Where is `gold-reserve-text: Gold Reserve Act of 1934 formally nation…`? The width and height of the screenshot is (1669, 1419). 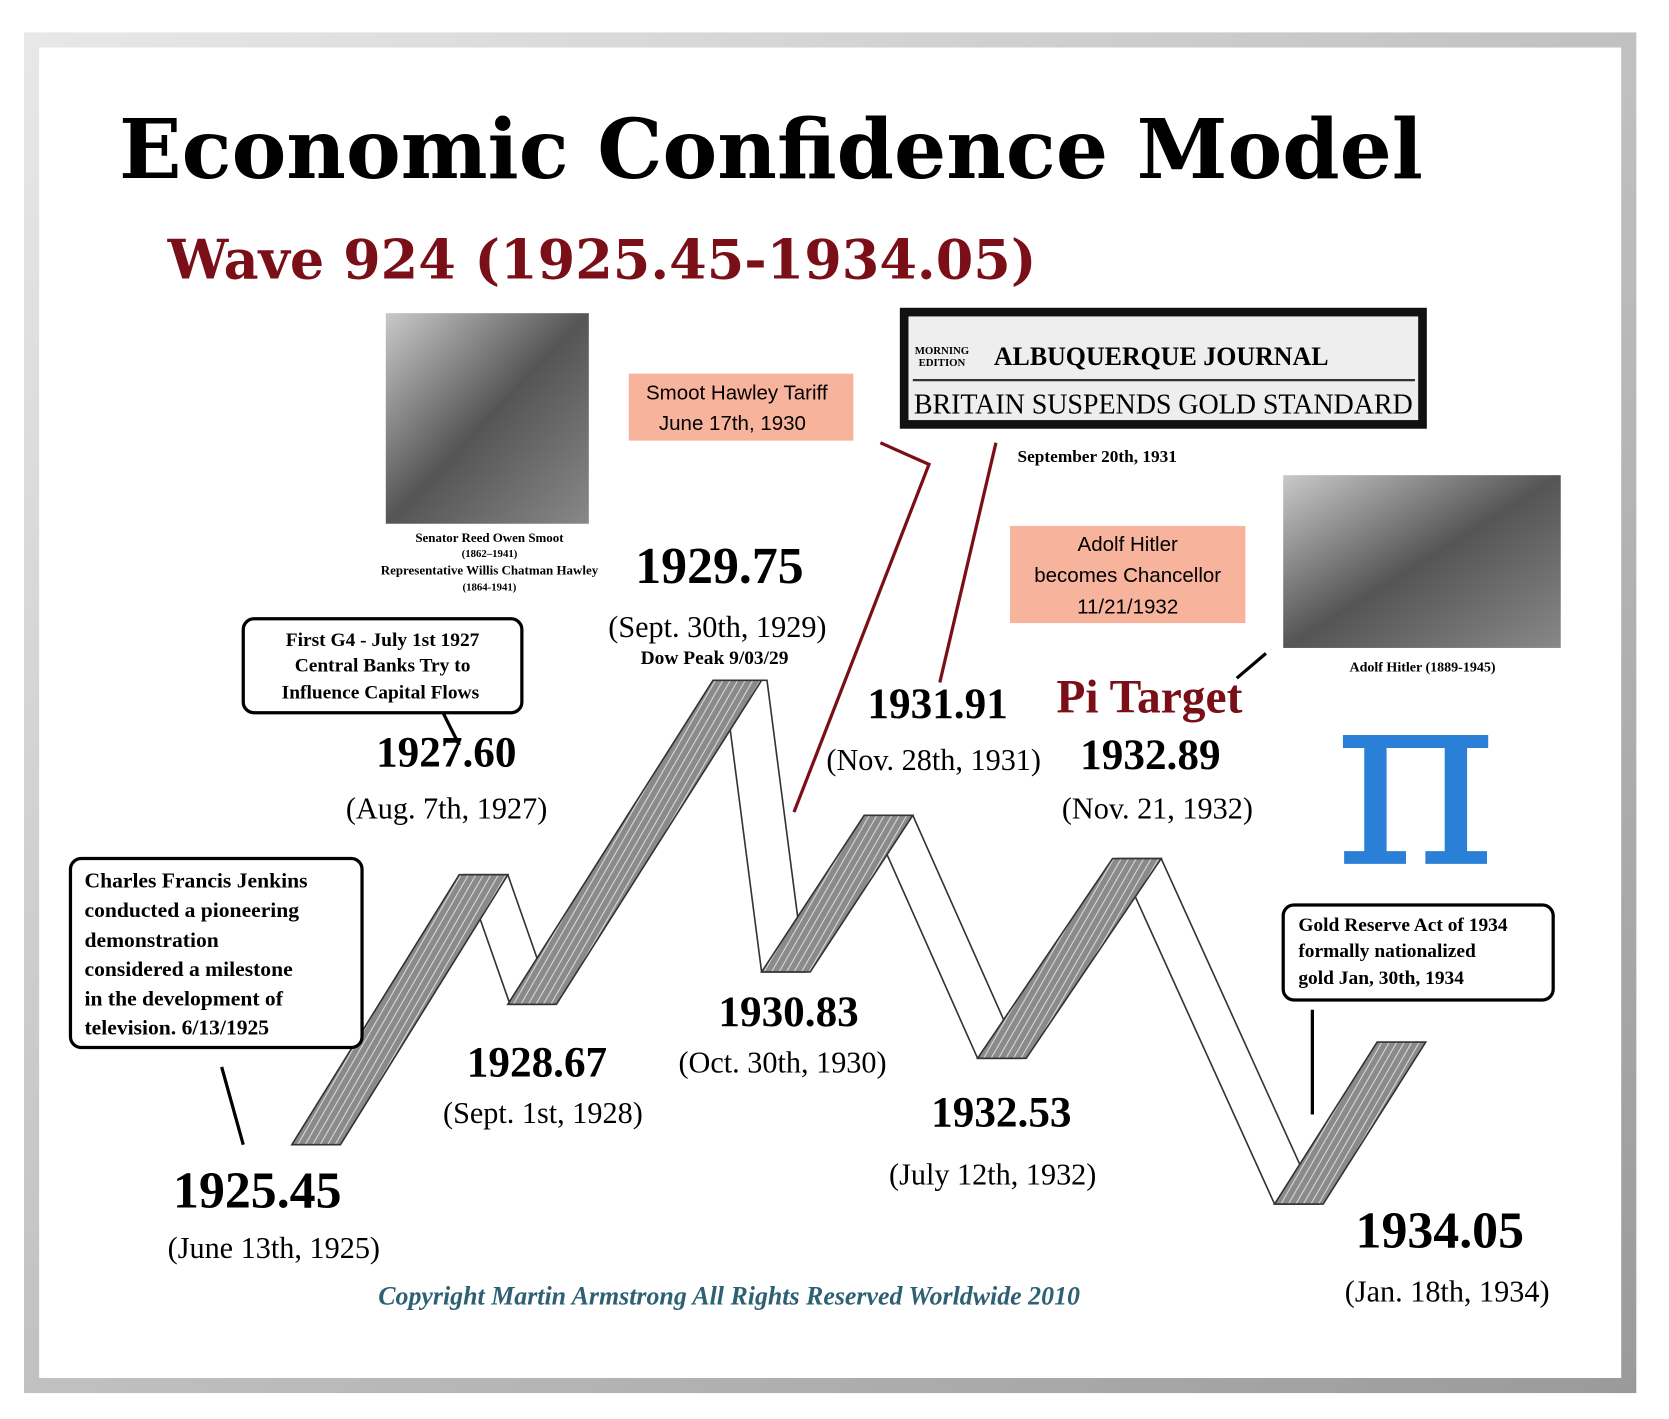
gold-reserve-text: Gold Reserve Act of 1934 formally nation… is located at coordinates (1403, 952).